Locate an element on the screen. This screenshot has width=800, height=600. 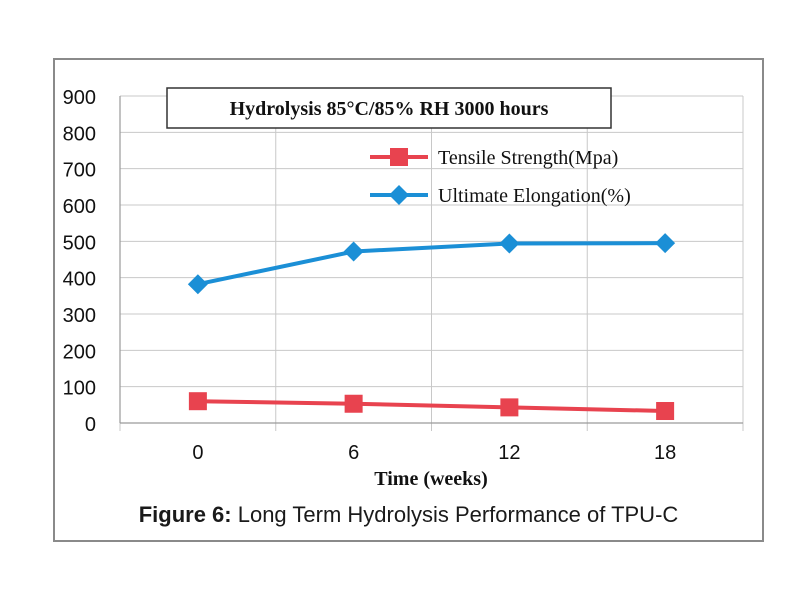
y-tick-label: 600 is located at coordinates (79, 207).